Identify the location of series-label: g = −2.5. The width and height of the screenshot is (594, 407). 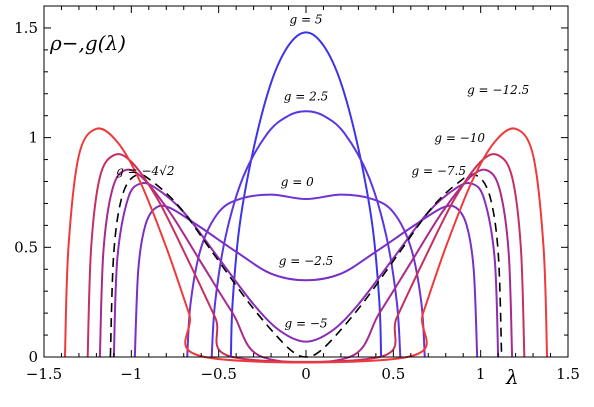
(306, 261).